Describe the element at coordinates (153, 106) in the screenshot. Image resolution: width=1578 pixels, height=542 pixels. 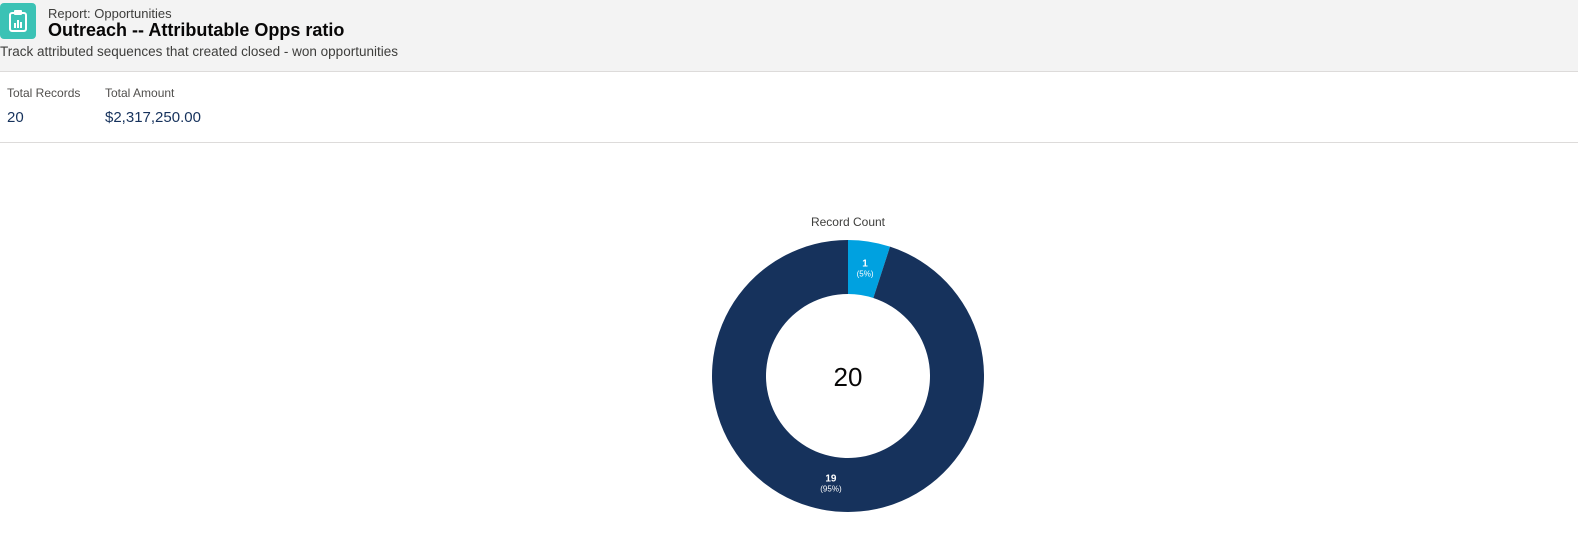
I see `total-amount-metric: Total Amount $2,317,250.00` at that location.